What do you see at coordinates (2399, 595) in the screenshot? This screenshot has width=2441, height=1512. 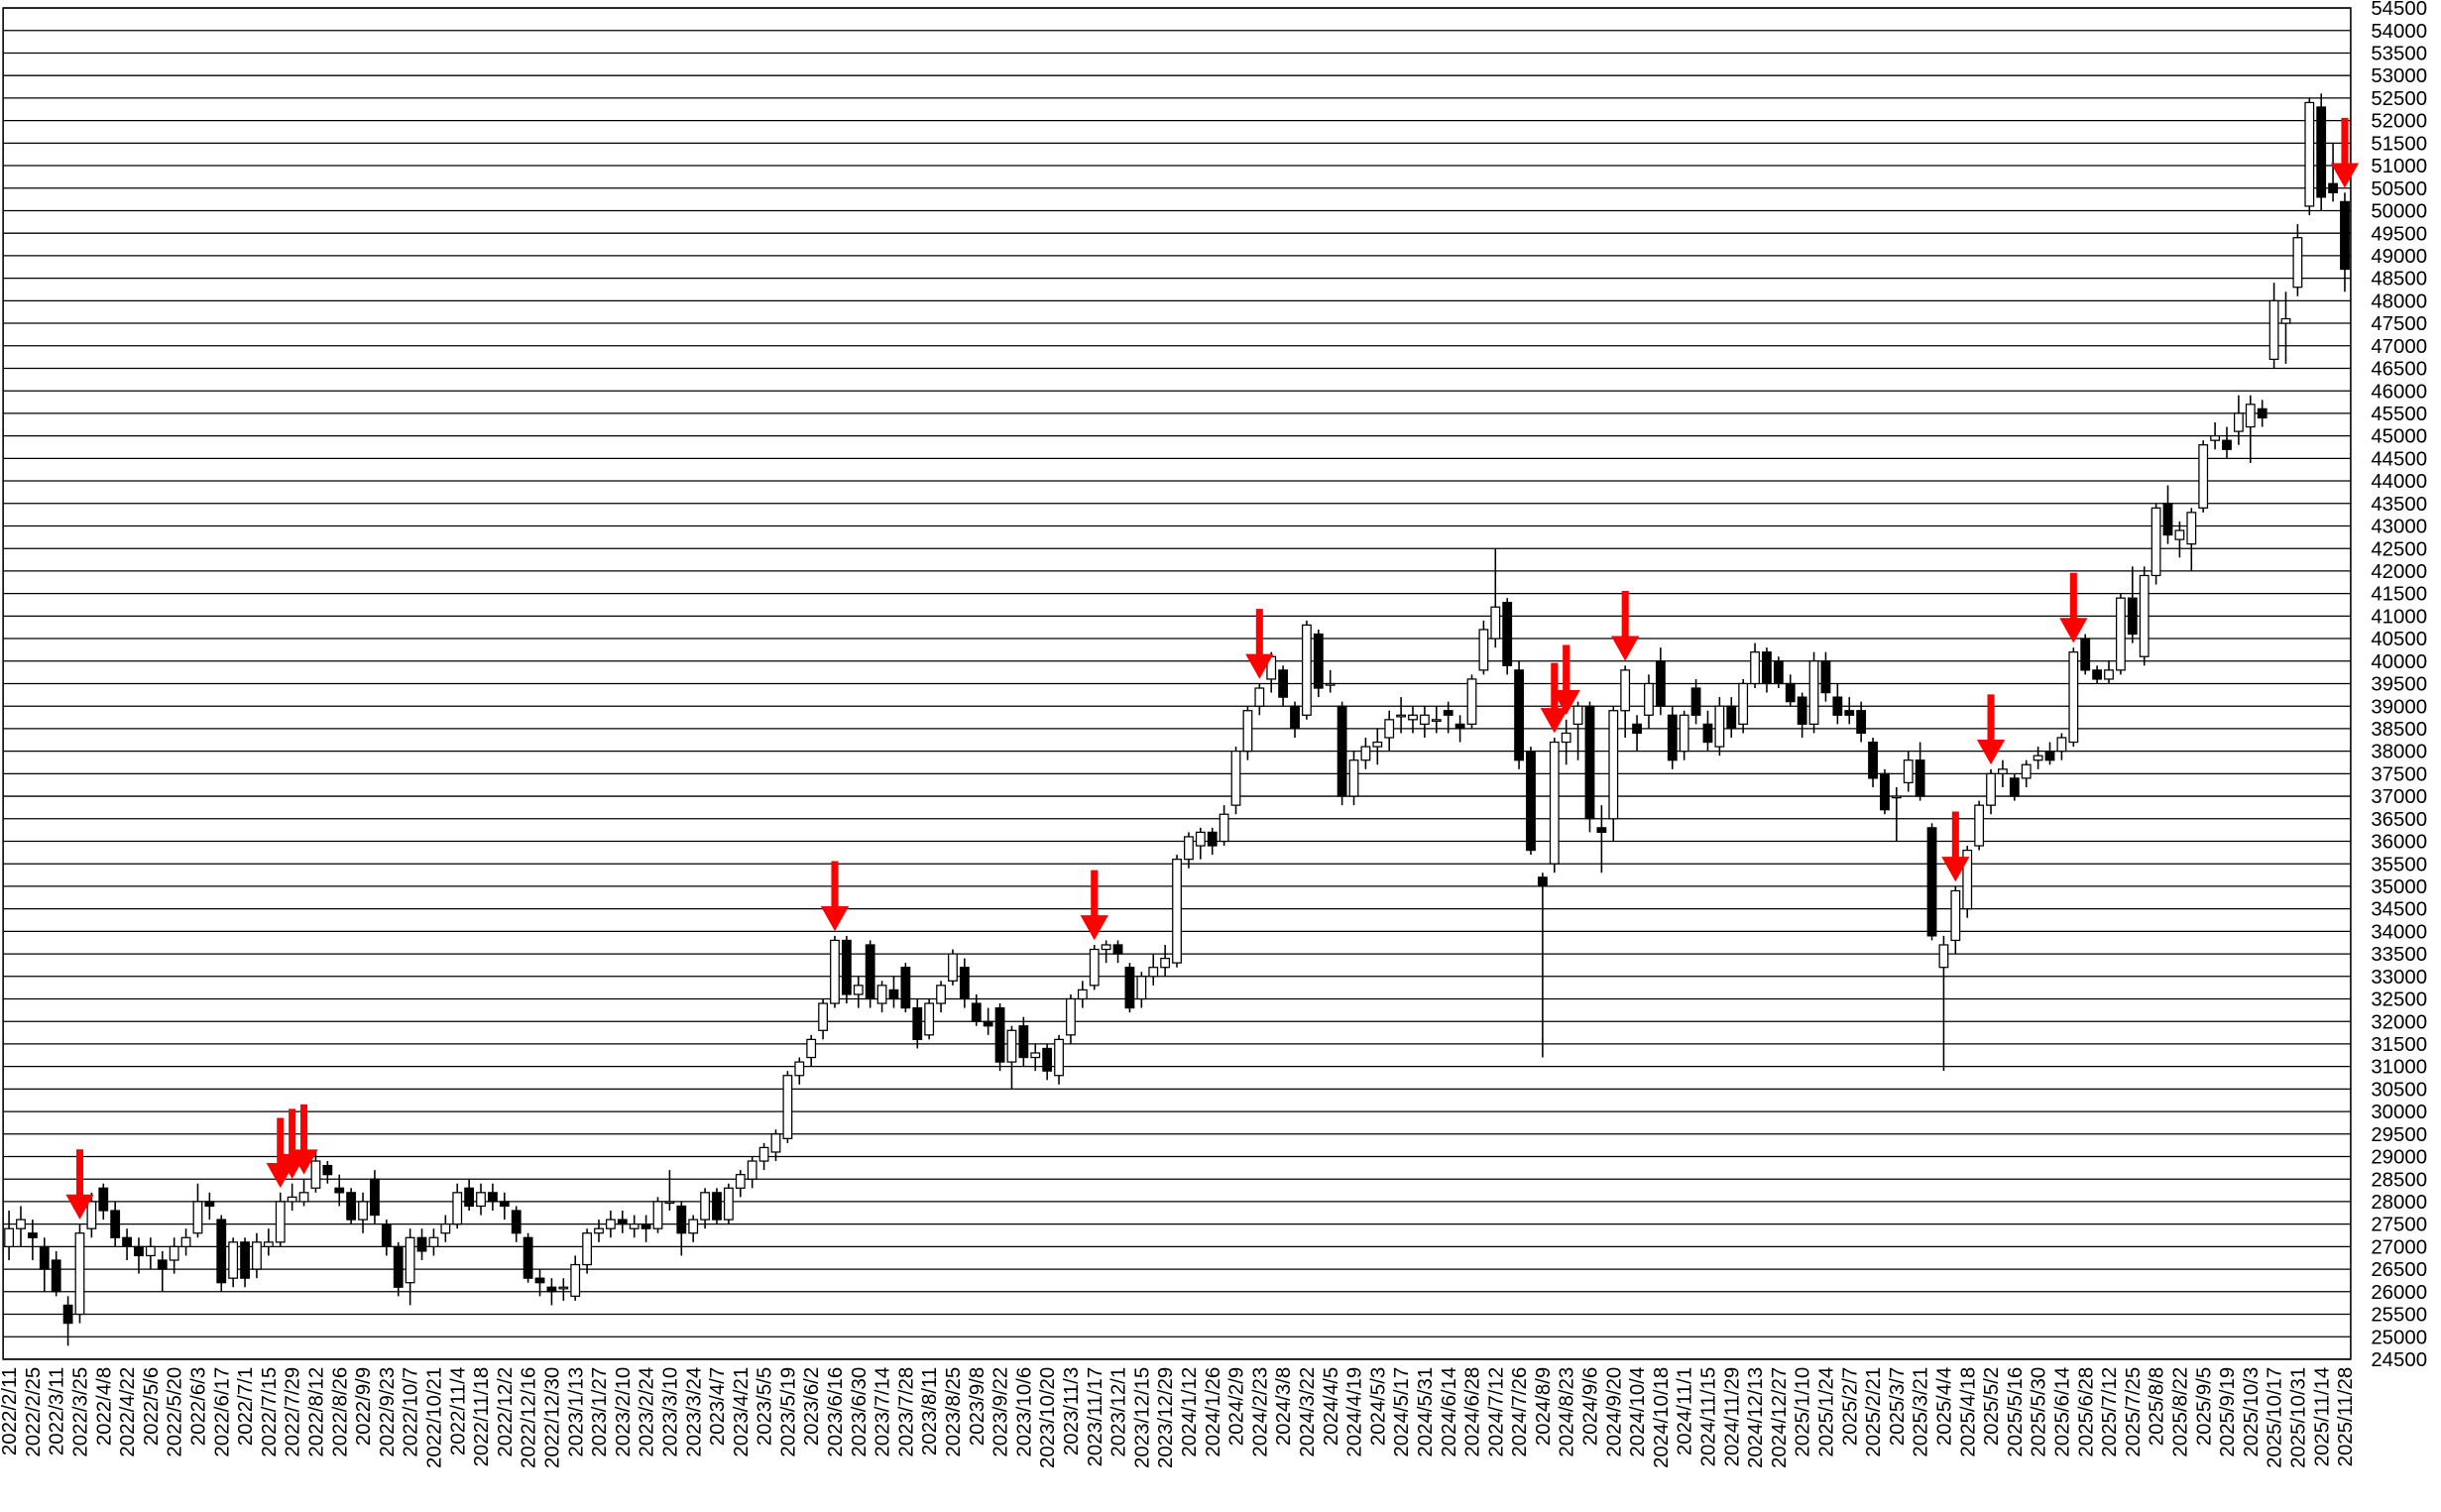 I see `y-tick-label: 41500` at bounding box center [2399, 595].